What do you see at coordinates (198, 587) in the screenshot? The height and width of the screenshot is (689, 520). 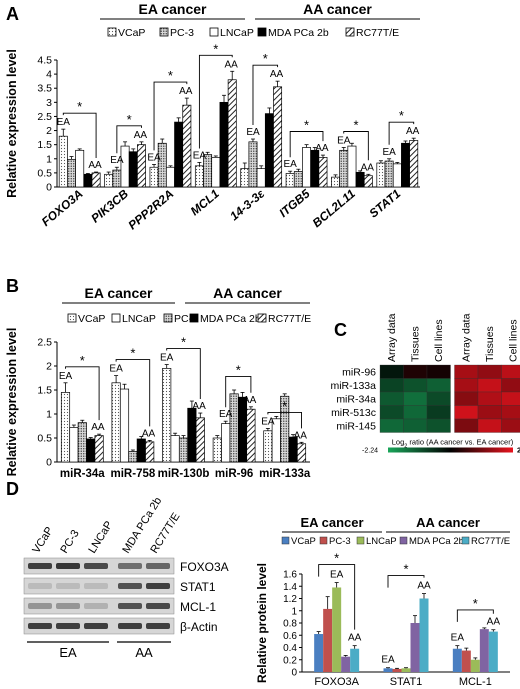 I see `blot-protein-label: STAT1` at bounding box center [198, 587].